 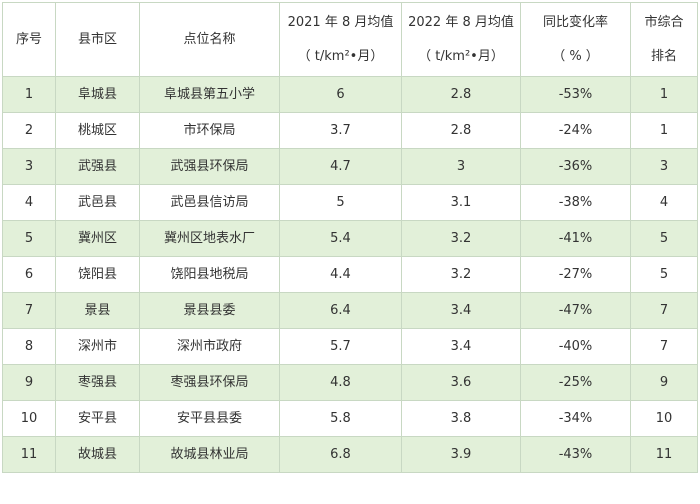 I want to click on header-2021-mean-title: 2021 年 8 月均值, so click(x=340, y=22).